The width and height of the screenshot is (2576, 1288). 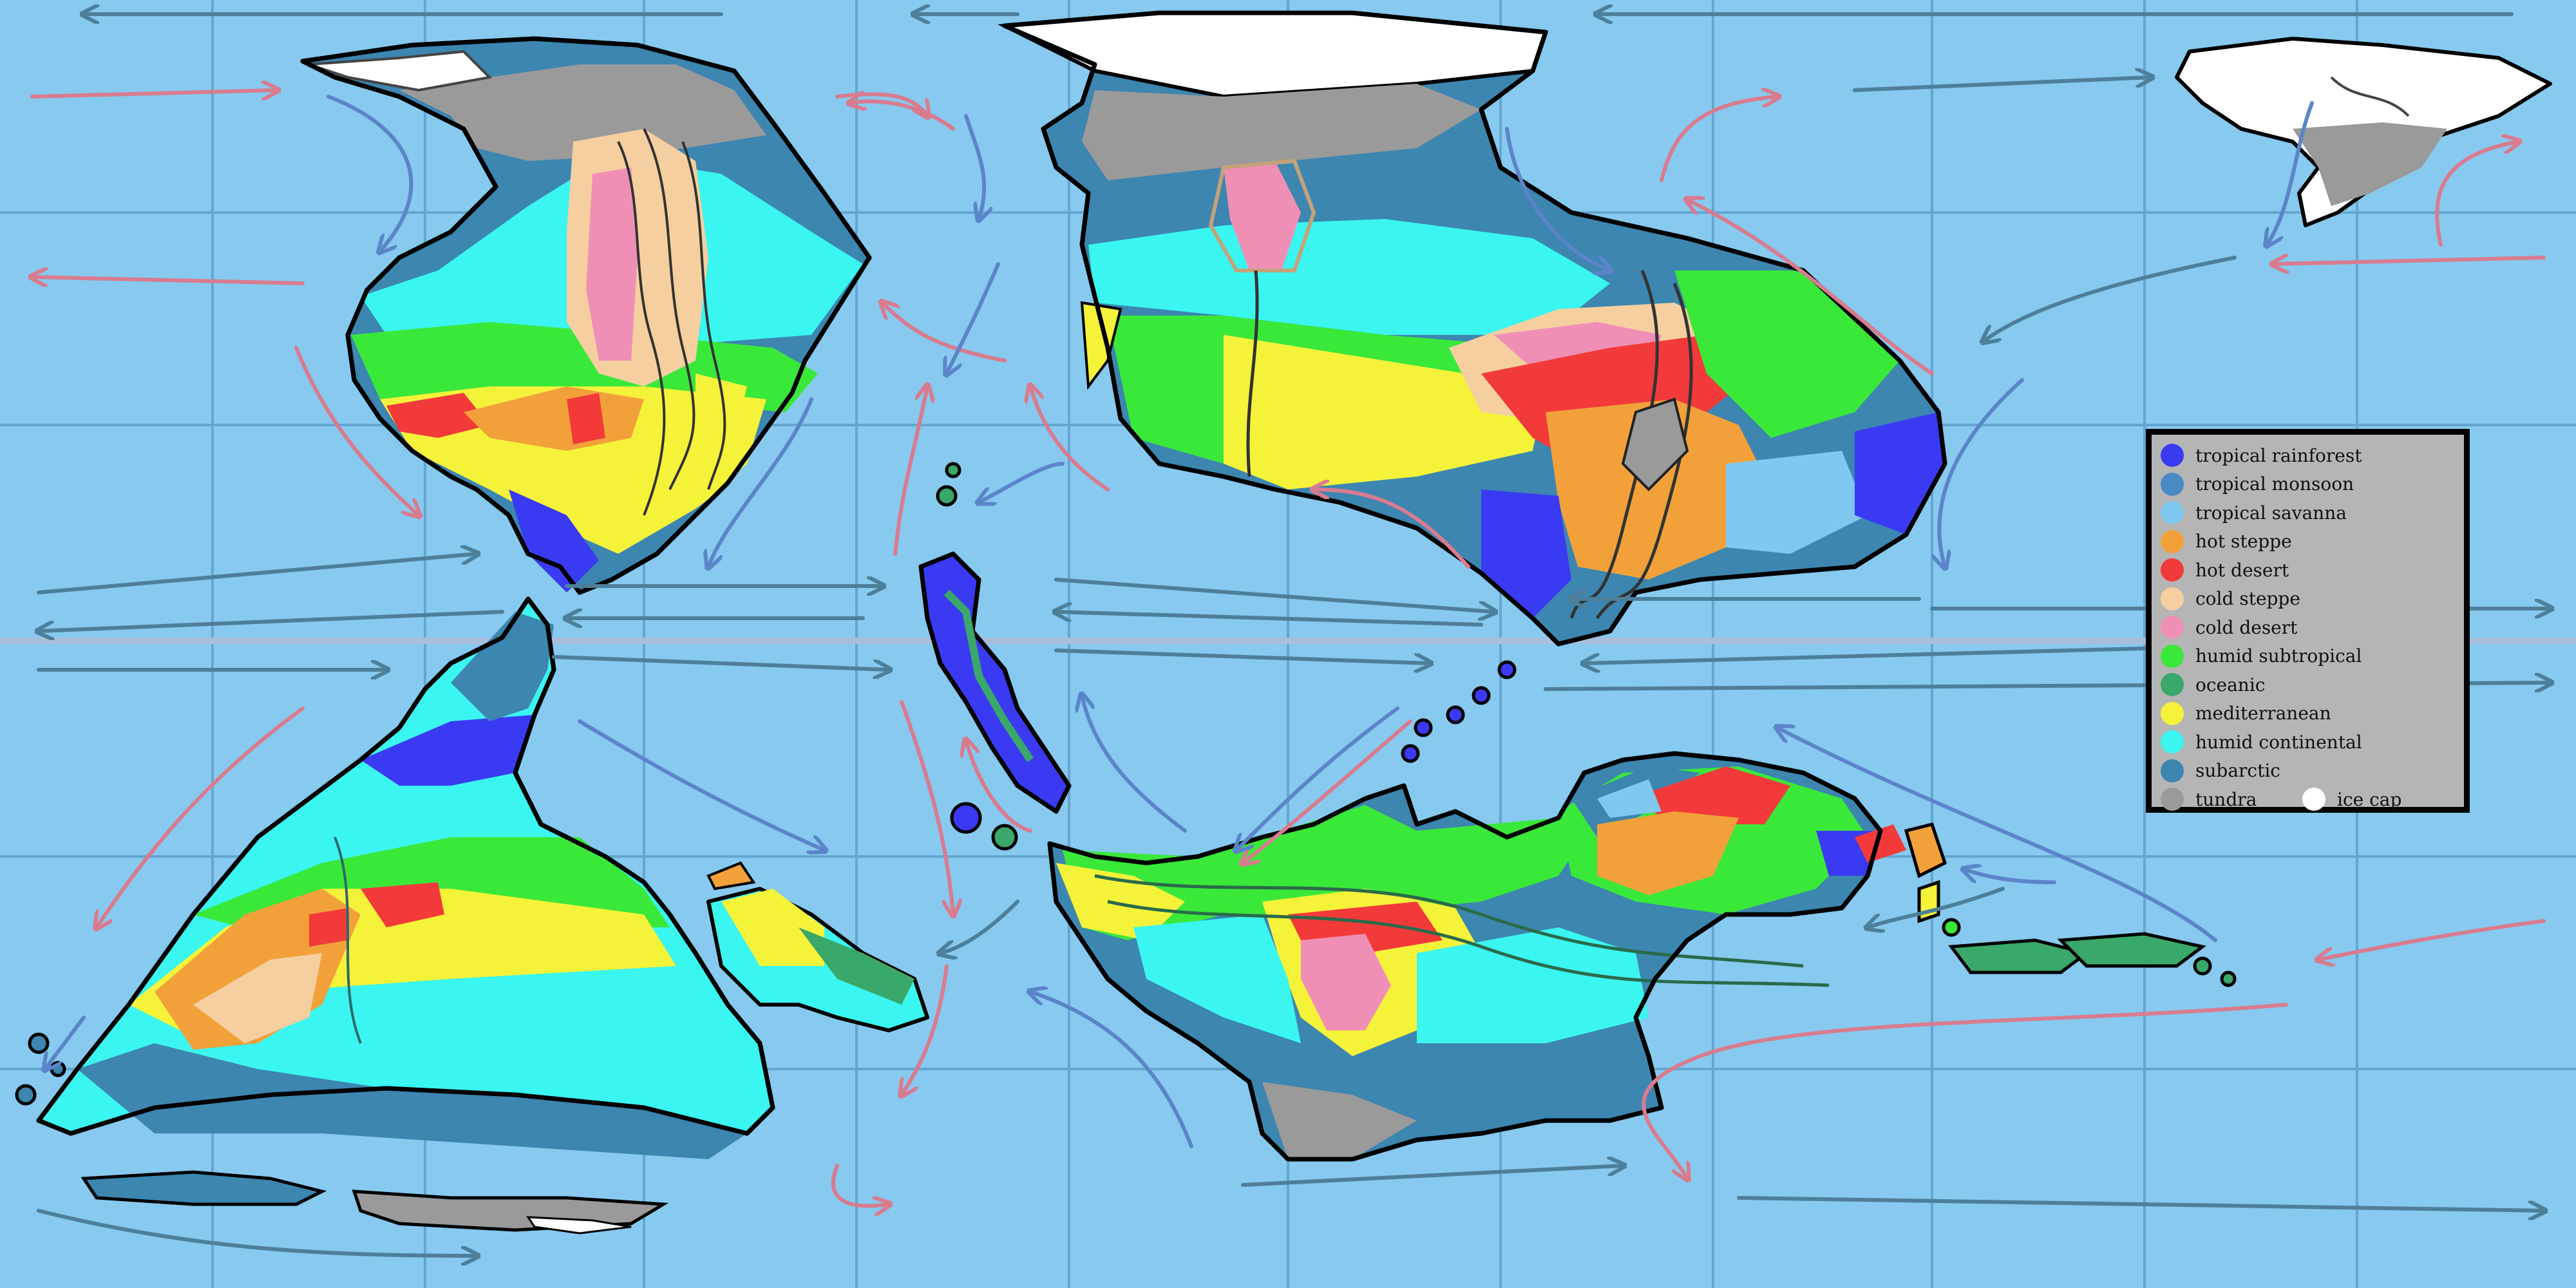 What do you see at coordinates (2226, 799) in the screenshot?
I see `legend-label: tundra` at bounding box center [2226, 799].